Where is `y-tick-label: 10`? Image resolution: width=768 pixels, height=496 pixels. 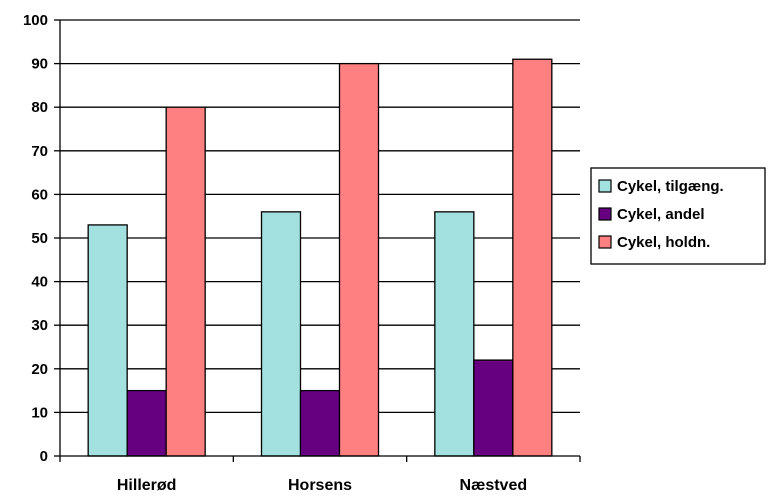 y-tick-label: 10 is located at coordinates (39, 412).